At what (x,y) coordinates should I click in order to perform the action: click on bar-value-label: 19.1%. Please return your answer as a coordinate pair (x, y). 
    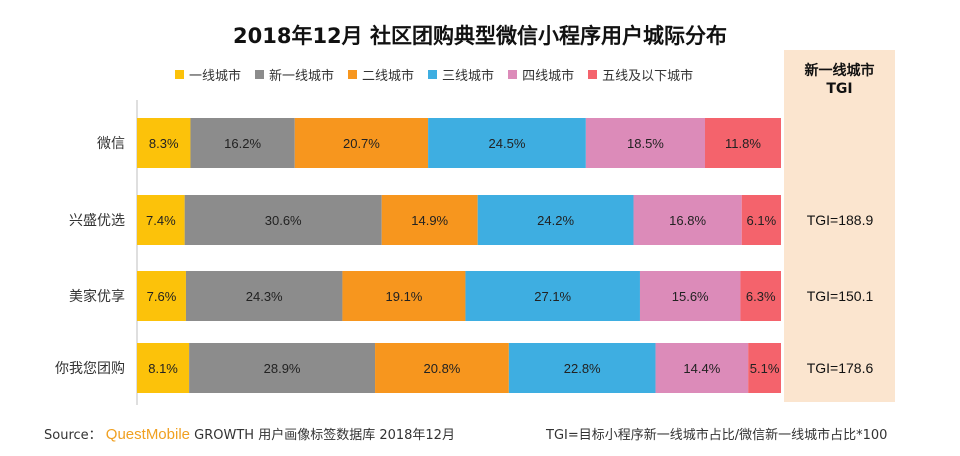
    Looking at the image, I should click on (404, 296).